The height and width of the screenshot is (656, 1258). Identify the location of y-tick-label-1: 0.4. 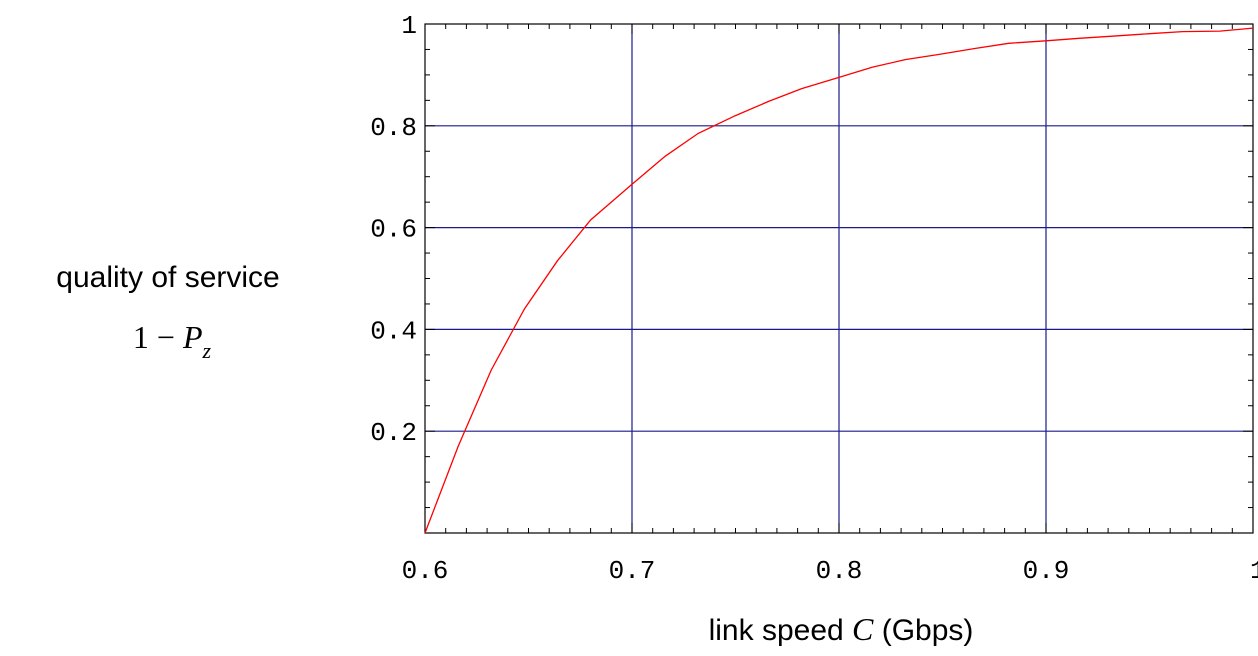
(393, 331).